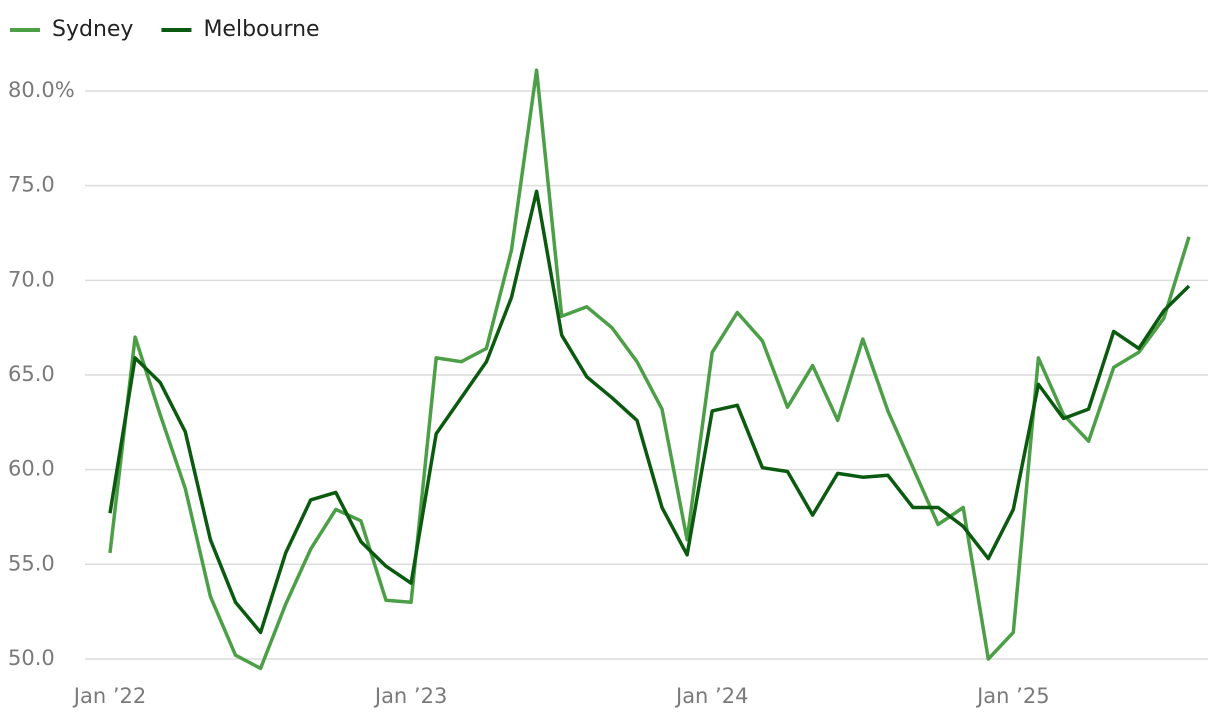  Describe the element at coordinates (410, 696) in the screenshot. I see `x-tick-label: Jan ’23` at that location.